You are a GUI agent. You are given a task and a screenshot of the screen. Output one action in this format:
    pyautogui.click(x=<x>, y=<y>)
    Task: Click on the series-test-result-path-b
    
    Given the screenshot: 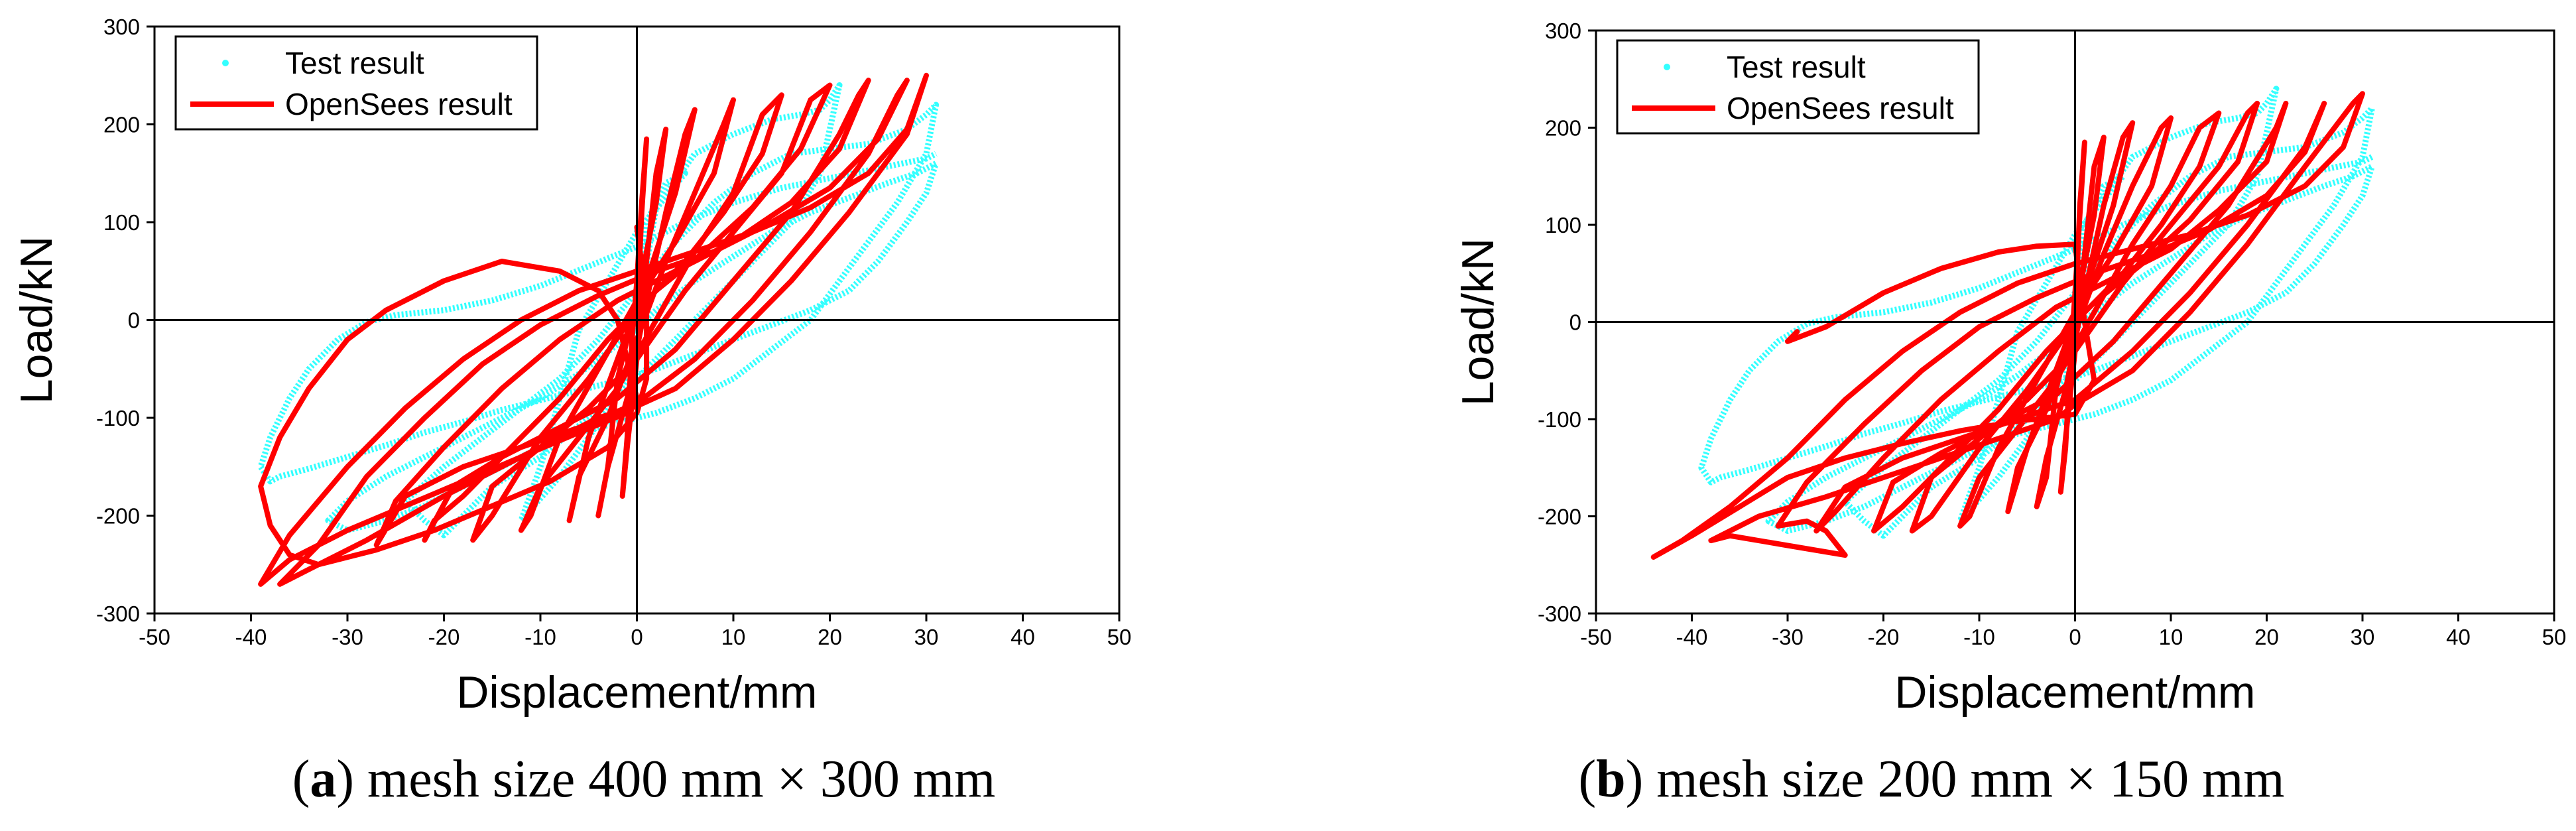 What is the action you would take?
    pyautogui.click(x=2036, y=312)
    